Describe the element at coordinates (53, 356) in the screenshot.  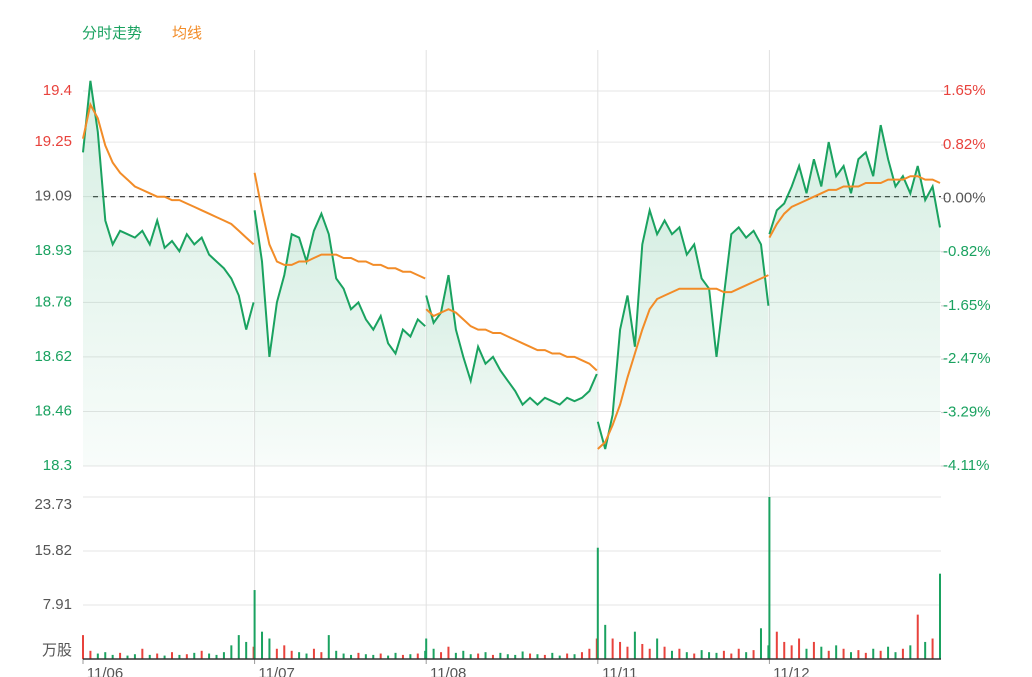
I see `y-tick-label: 18.62` at that location.